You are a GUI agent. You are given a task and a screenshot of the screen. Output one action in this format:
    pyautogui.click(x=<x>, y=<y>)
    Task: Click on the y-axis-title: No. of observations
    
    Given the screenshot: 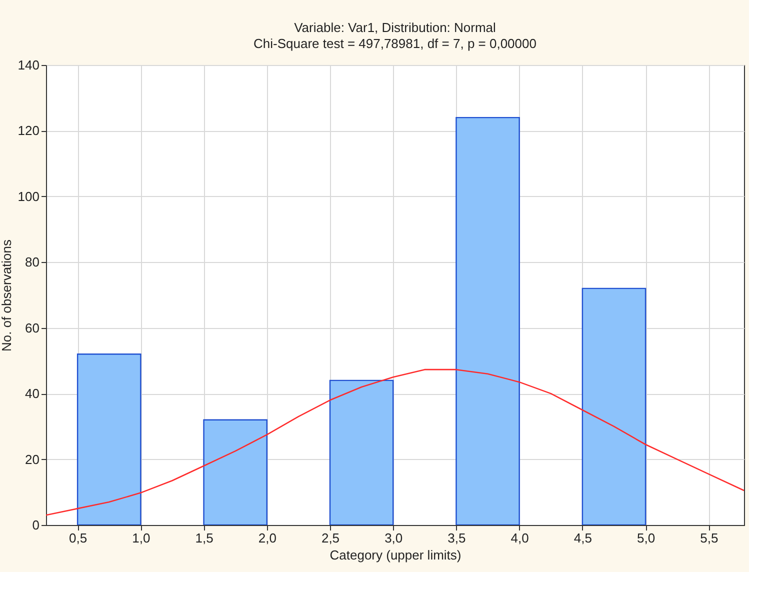 What is the action you would take?
    pyautogui.click(x=7, y=295)
    